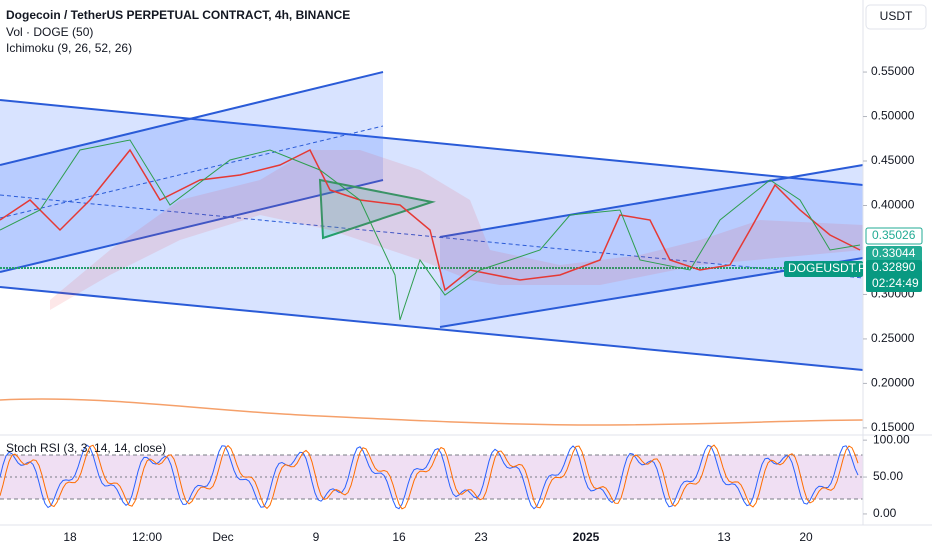 The width and height of the screenshot is (932, 550). What do you see at coordinates (891, 439) in the screenshot?
I see `y-tick-label: 100.00` at bounding box center [891, 439].